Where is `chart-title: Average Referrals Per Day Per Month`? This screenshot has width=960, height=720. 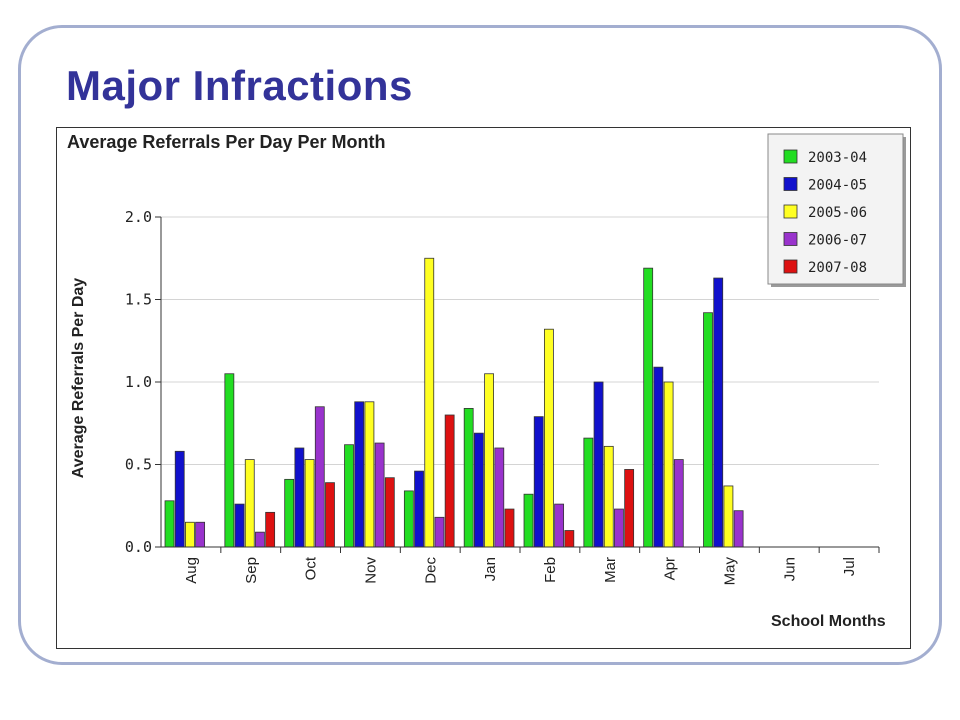 chart-title: Average Referrals Per Day Per Month is located at coordinates (226, 142).